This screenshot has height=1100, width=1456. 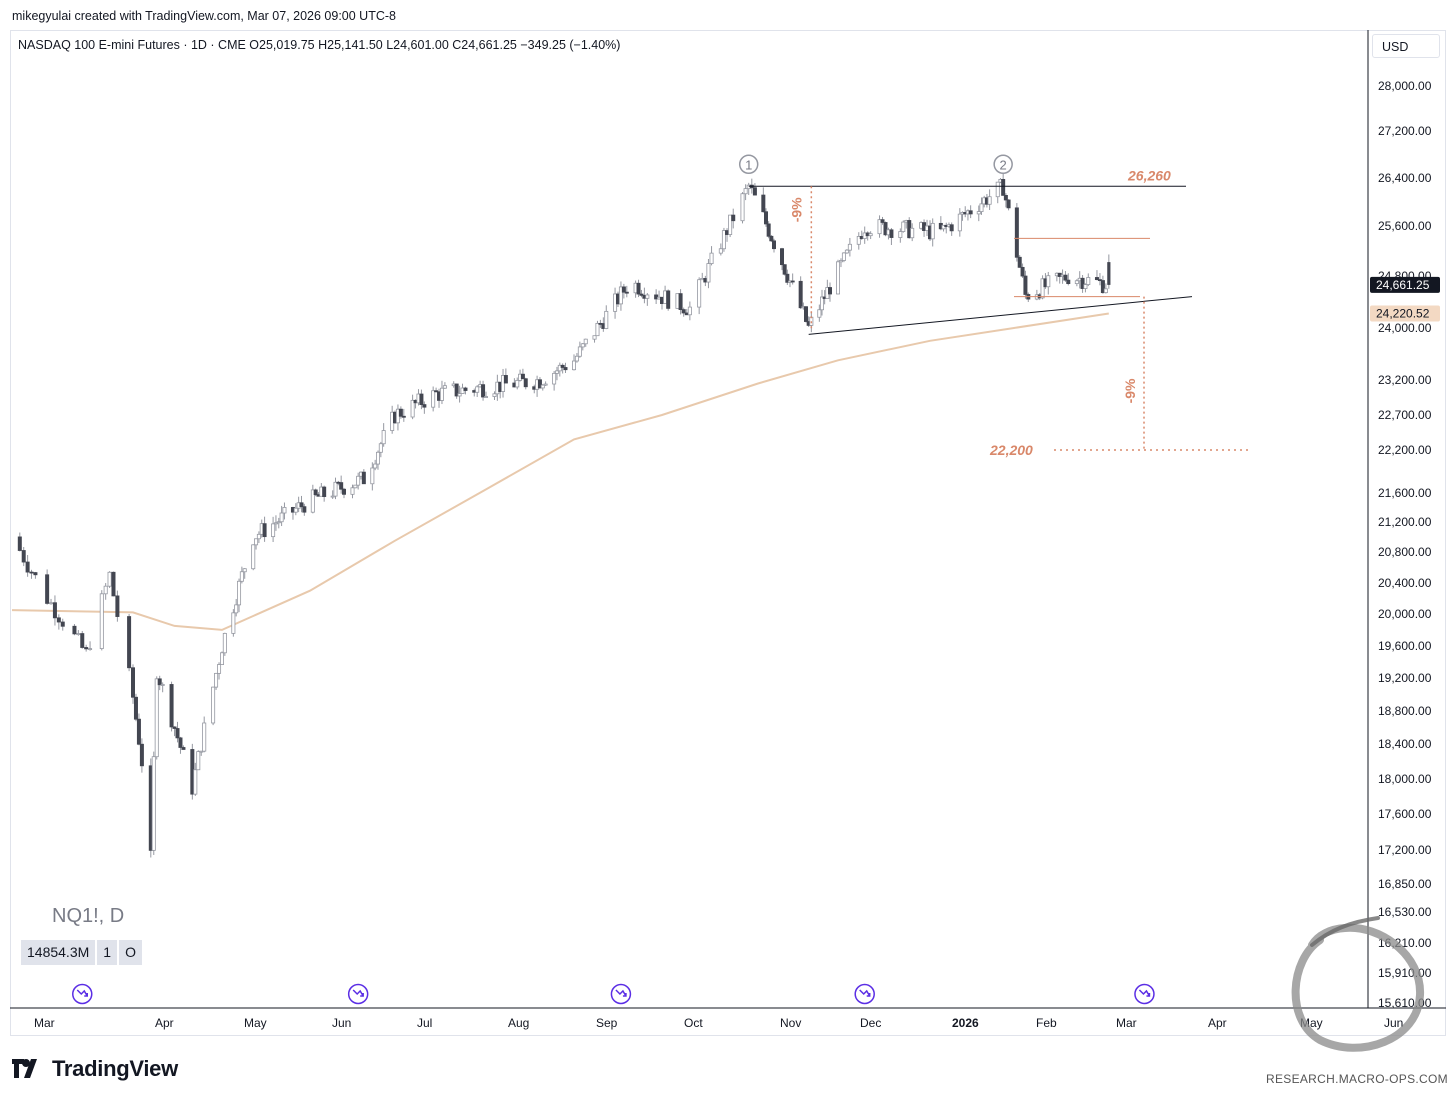 I want to click on last-price-label: 24,661.25, so click(x=1403, y=285).